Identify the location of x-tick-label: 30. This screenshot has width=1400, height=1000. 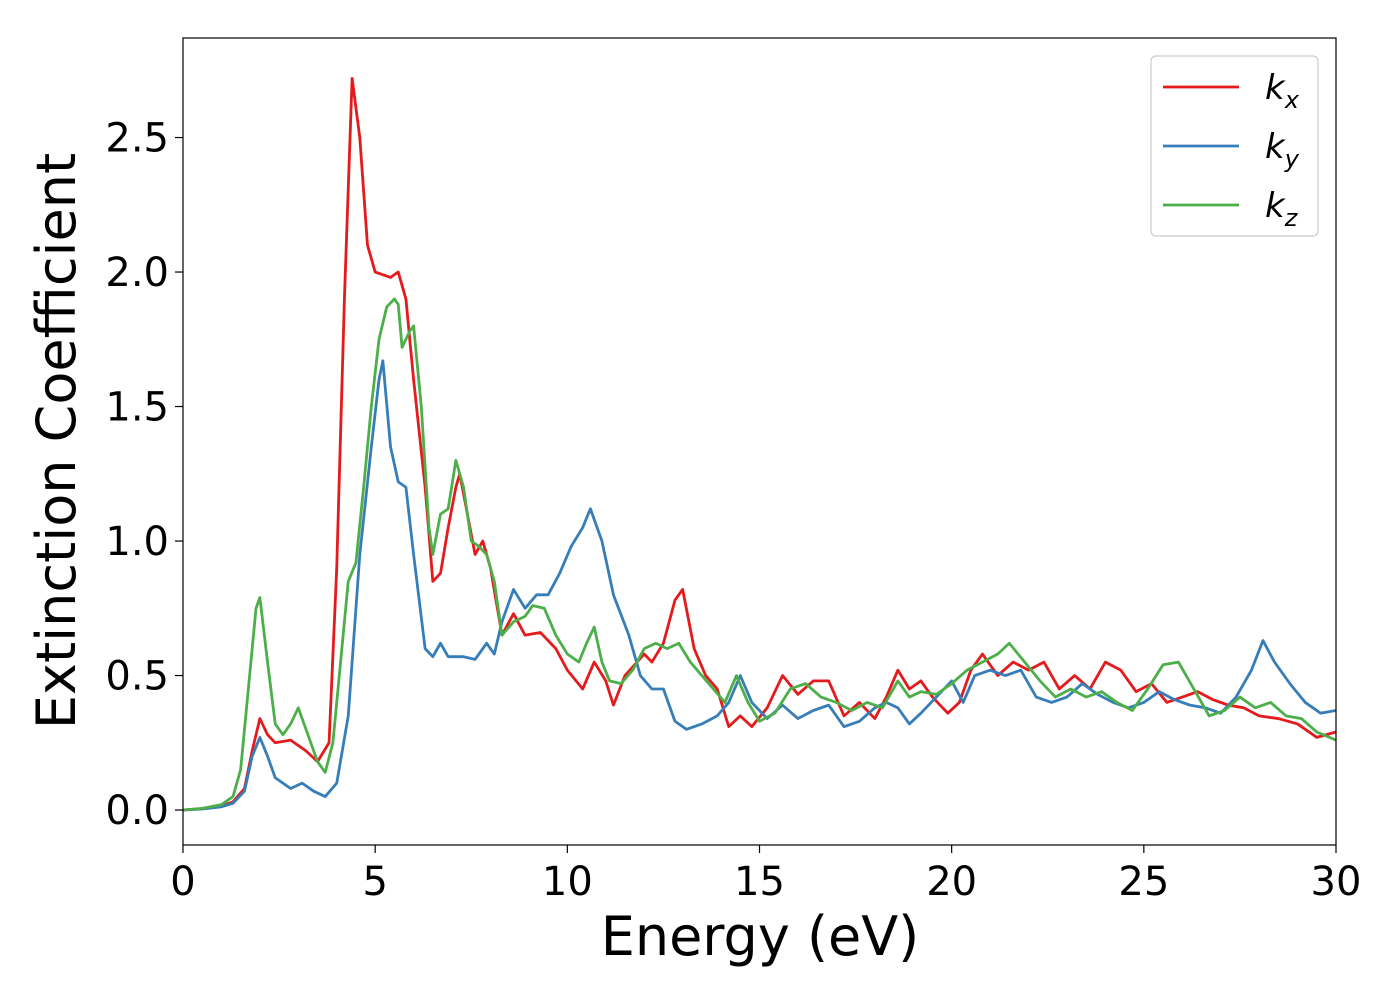
(1336, 882).